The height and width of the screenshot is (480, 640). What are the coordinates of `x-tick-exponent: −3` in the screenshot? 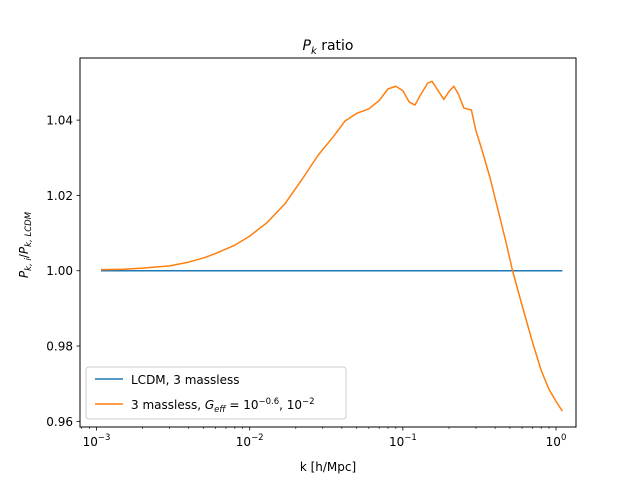 It's located at (104, 438).